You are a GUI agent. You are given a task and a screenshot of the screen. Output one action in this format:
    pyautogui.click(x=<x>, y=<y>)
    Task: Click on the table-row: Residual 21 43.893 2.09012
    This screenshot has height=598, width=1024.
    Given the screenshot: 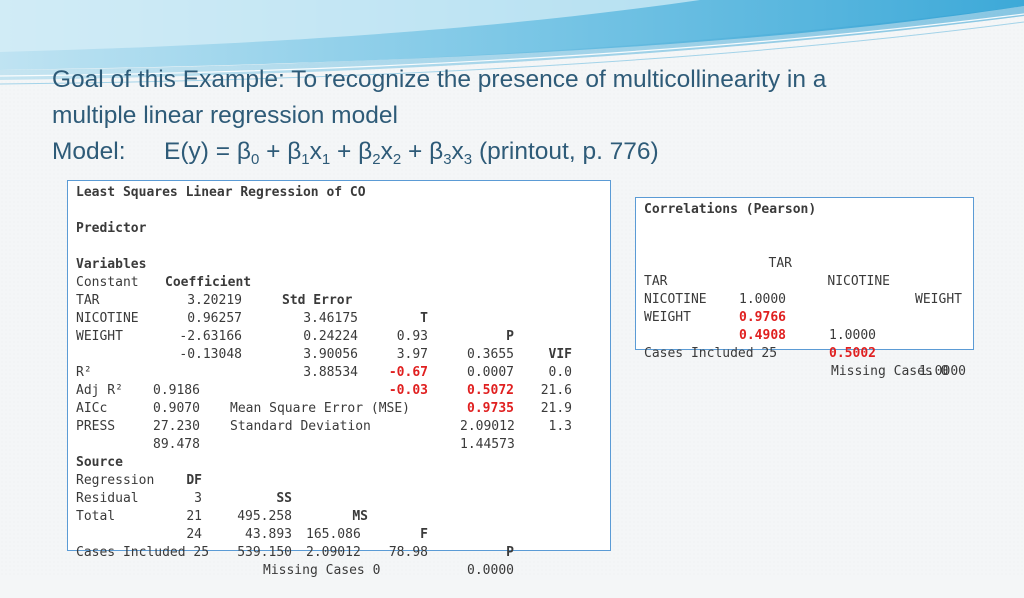 What is the action you would take?
    pyautogui.click(x=339, y=516)
    